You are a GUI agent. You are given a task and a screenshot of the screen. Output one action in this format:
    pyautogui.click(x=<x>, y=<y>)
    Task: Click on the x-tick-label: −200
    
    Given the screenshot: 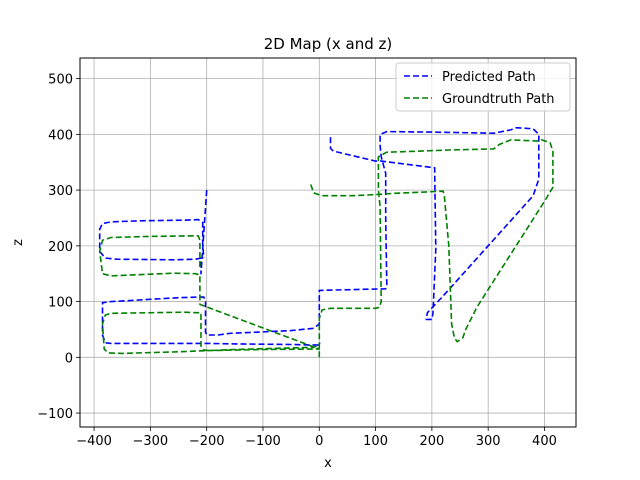 What is the action you would take?
    pyautogui.click(x=207, y=441)
    